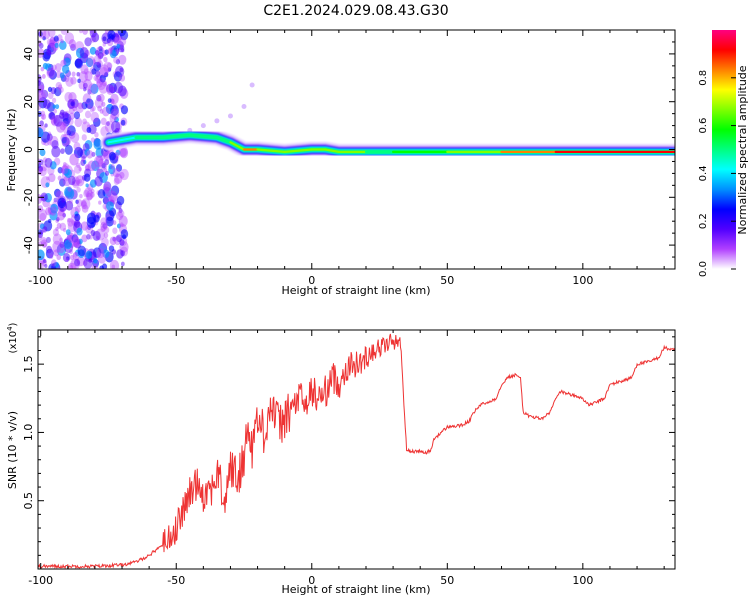 The width and height of the screenshot is (750, 600). Describe the element at coordinates (176, 280) in the screenshot. I see `spectrogram-x-tick-label: -50` at that location.